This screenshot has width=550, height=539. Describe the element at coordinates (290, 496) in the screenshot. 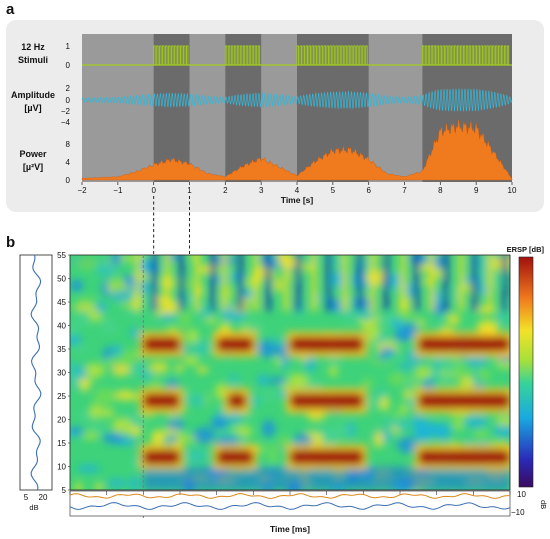

I see `ersp-envelope-trace` at that location.